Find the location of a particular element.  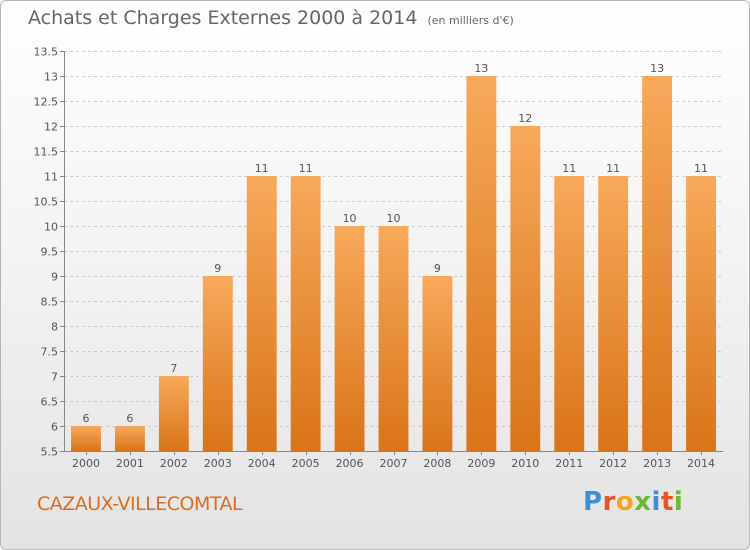

y-tick-label: 12 is located at coordinates (51, 127).